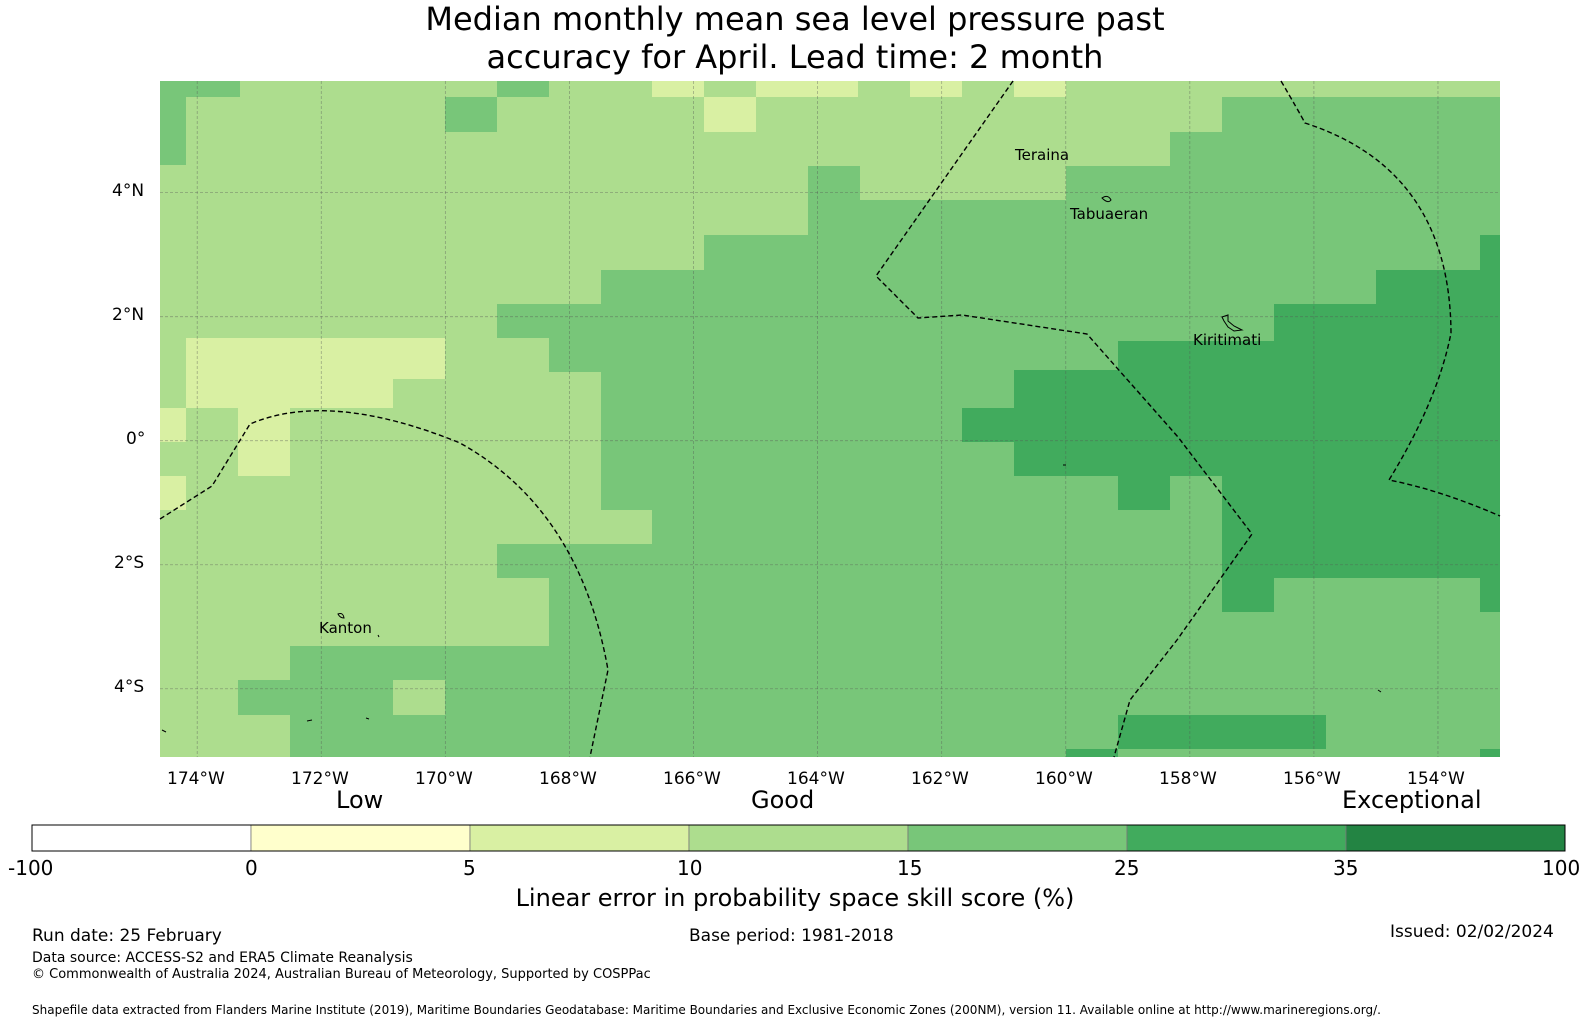 The width and height of the screenshot is (1590, 1020). I want to click on lon-label: 174°W, so click(196, 779).